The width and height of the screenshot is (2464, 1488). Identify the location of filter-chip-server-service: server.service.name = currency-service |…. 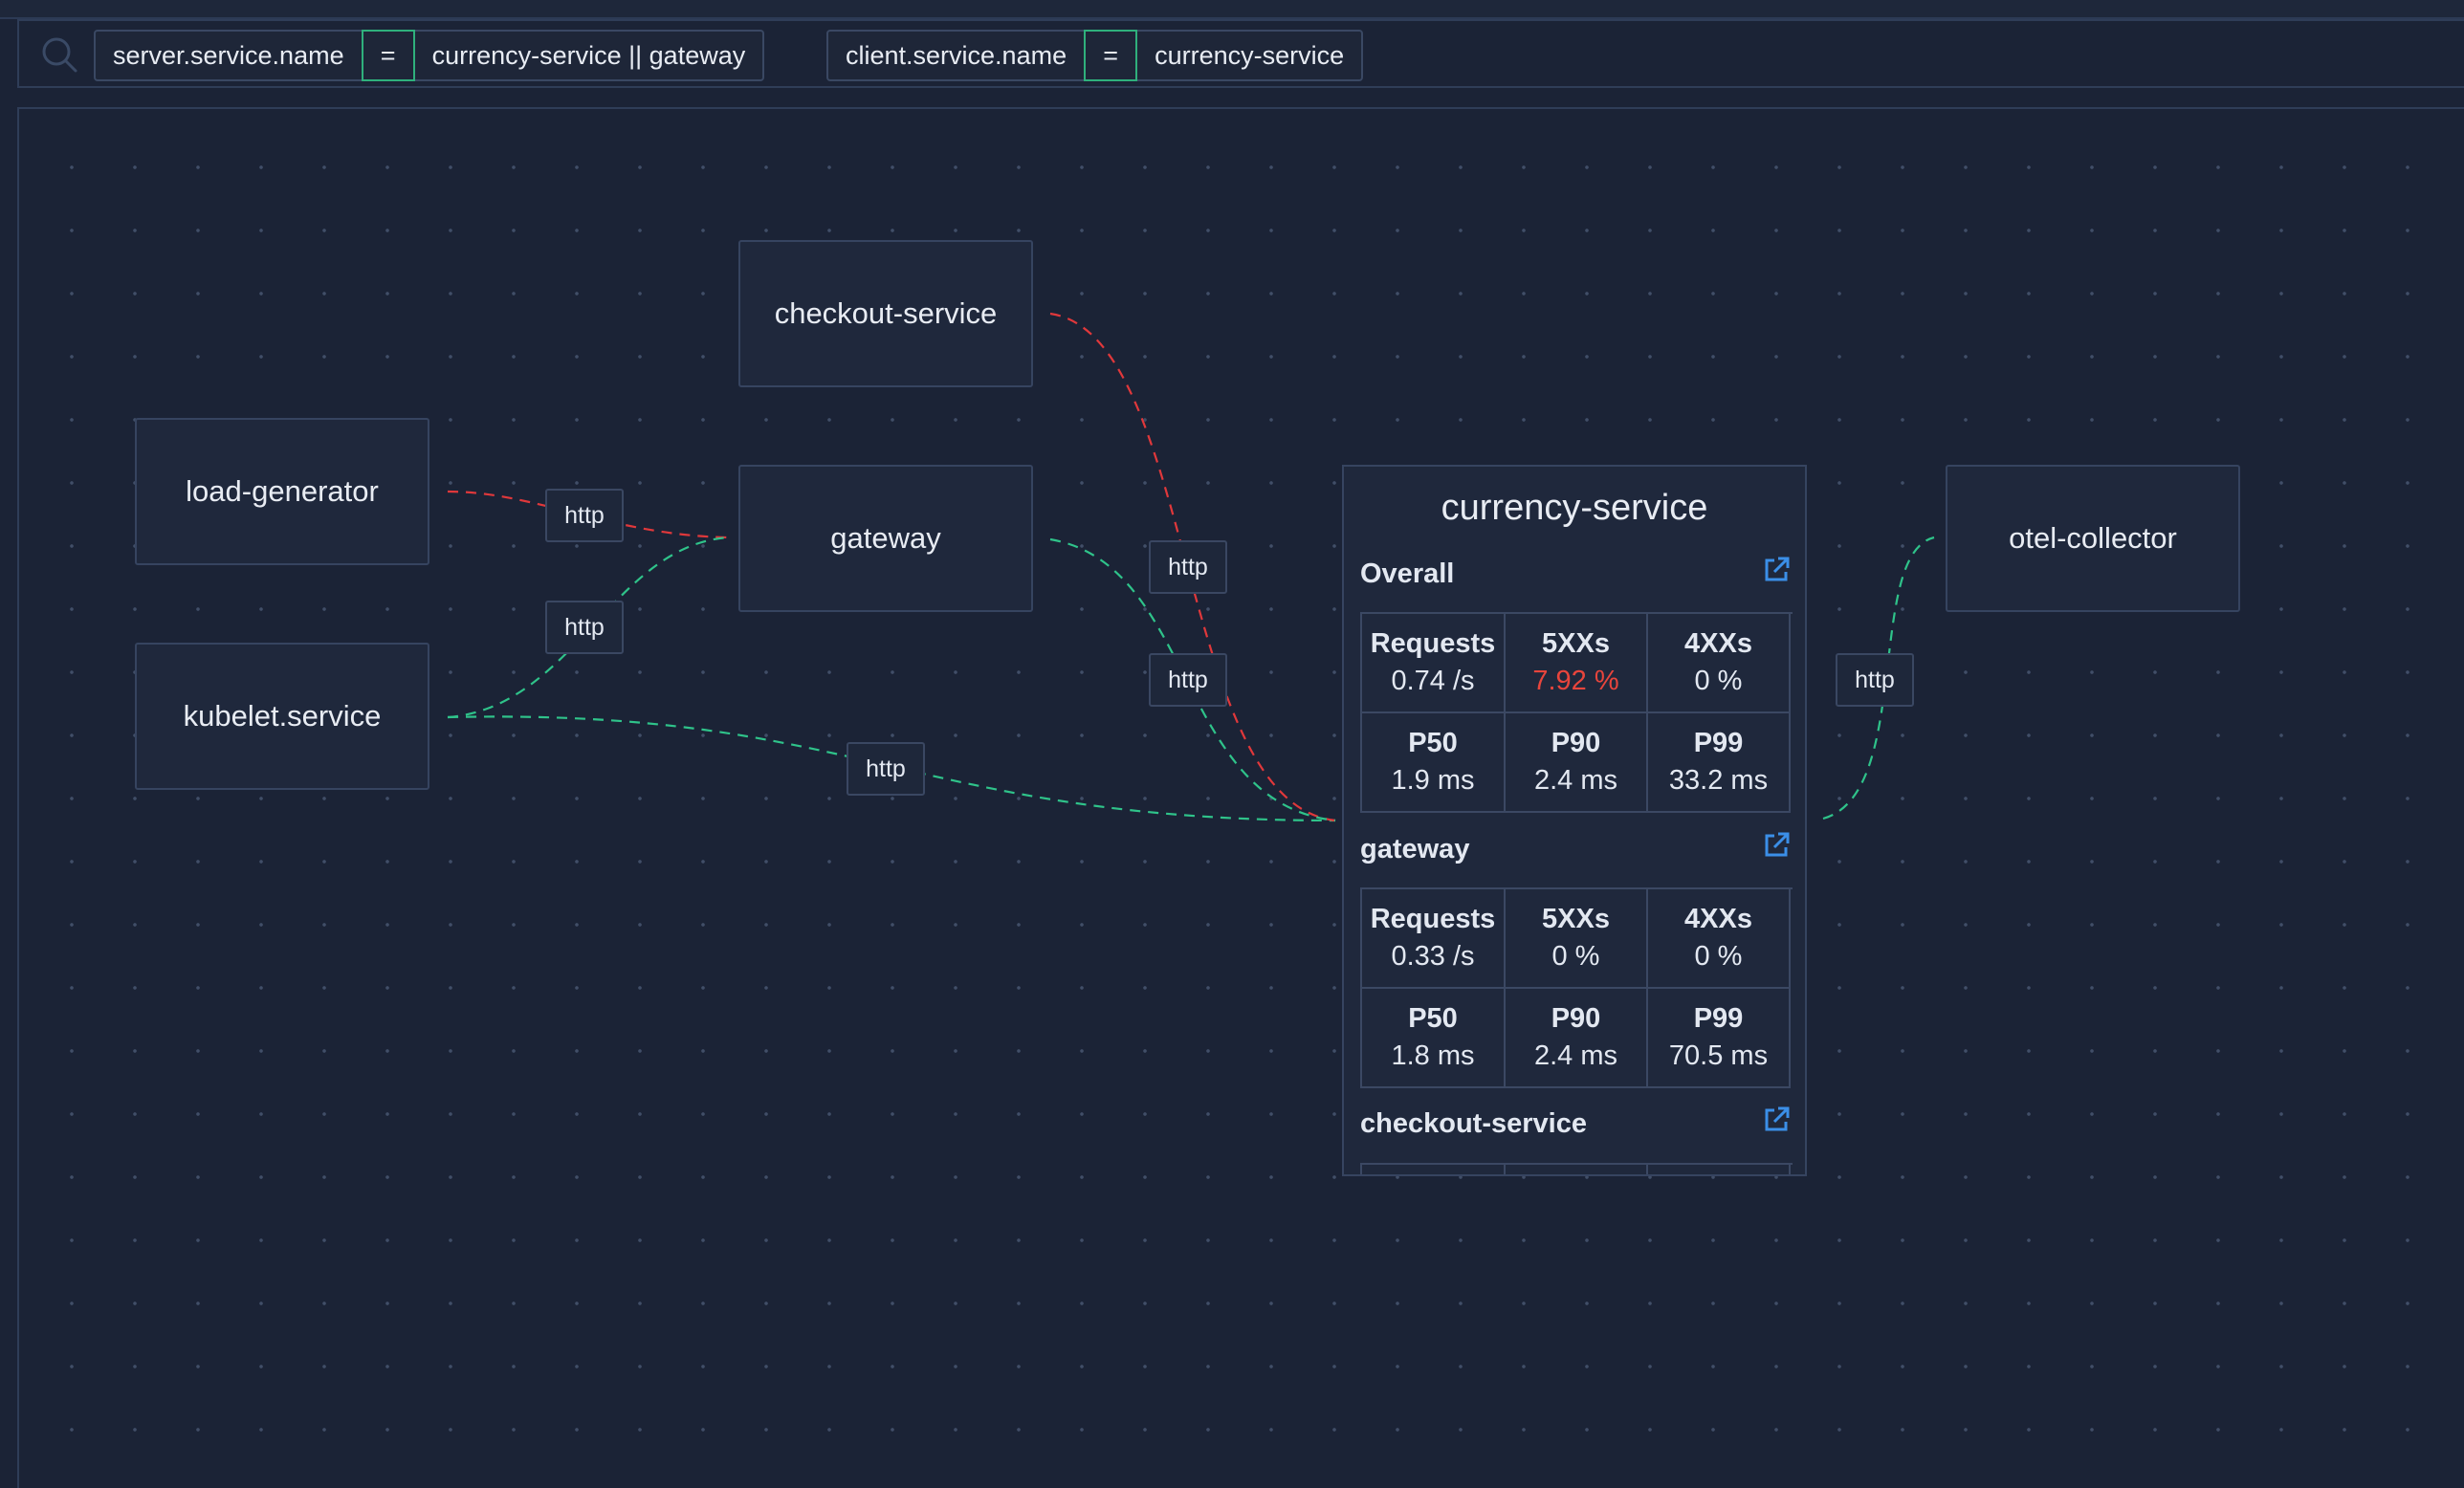
(429, 55).